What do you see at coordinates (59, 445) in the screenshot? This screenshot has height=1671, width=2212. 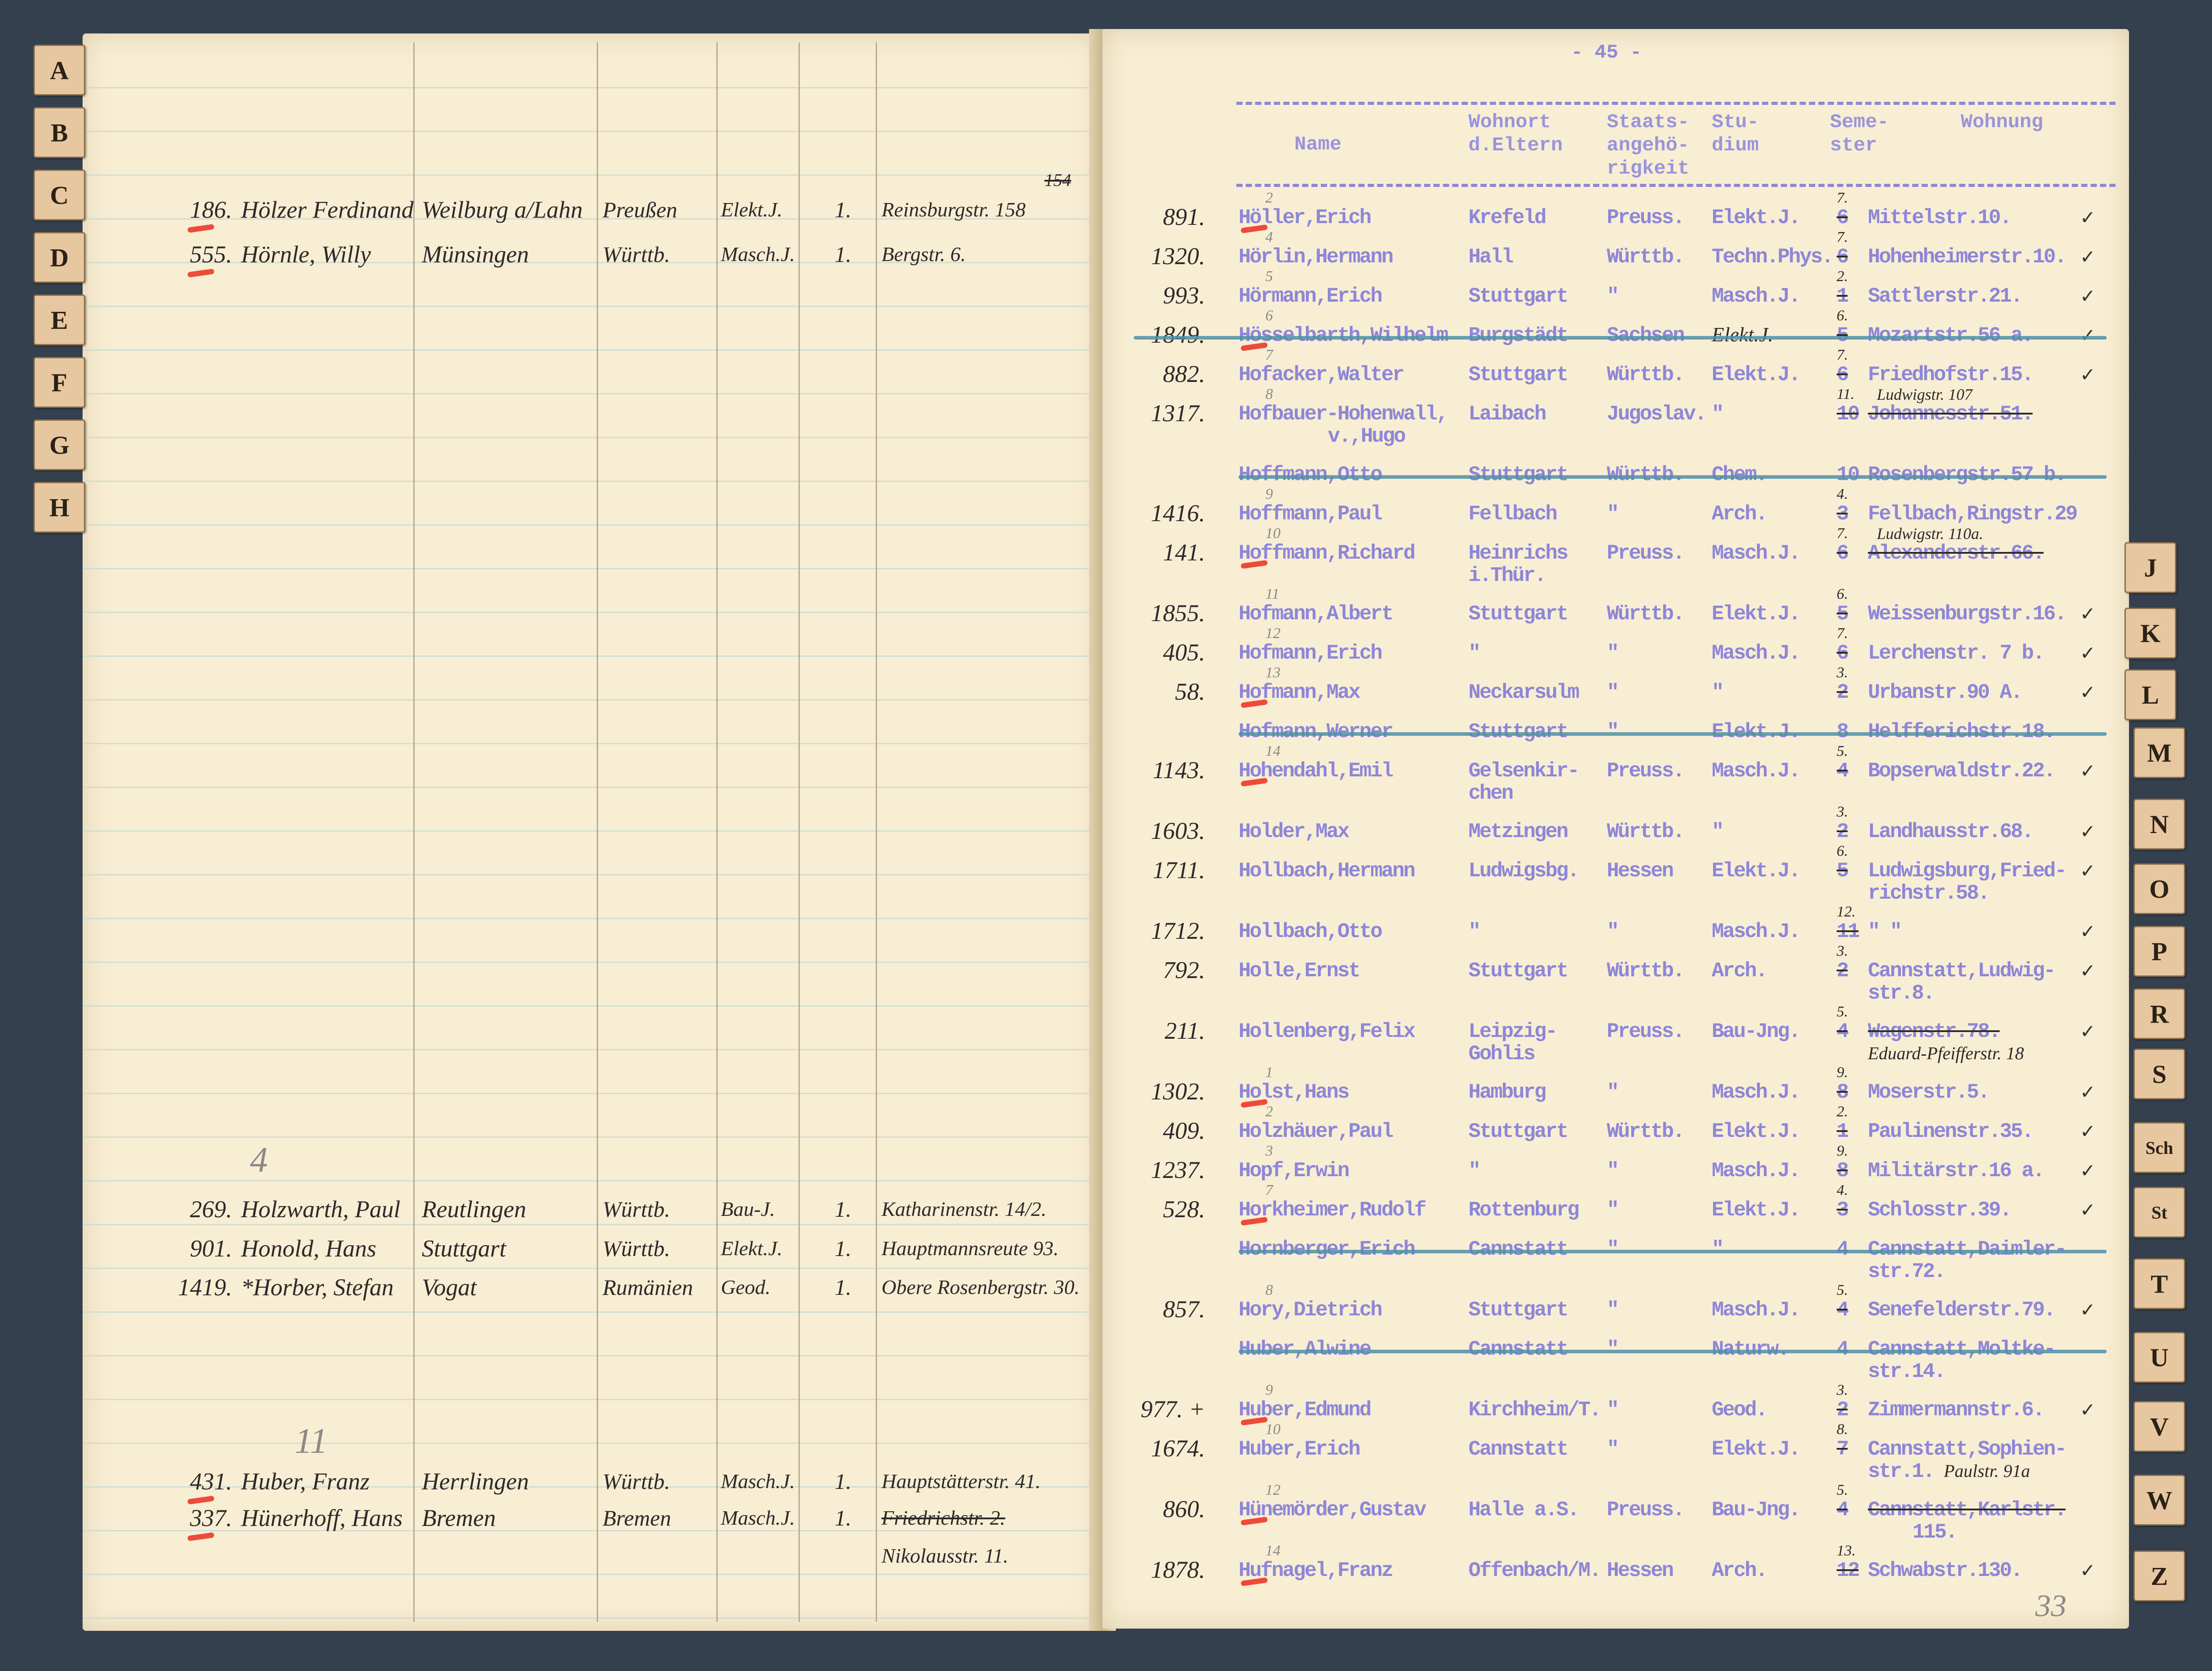 I see `index-tab-g: G` at bounding box center [59, 445].